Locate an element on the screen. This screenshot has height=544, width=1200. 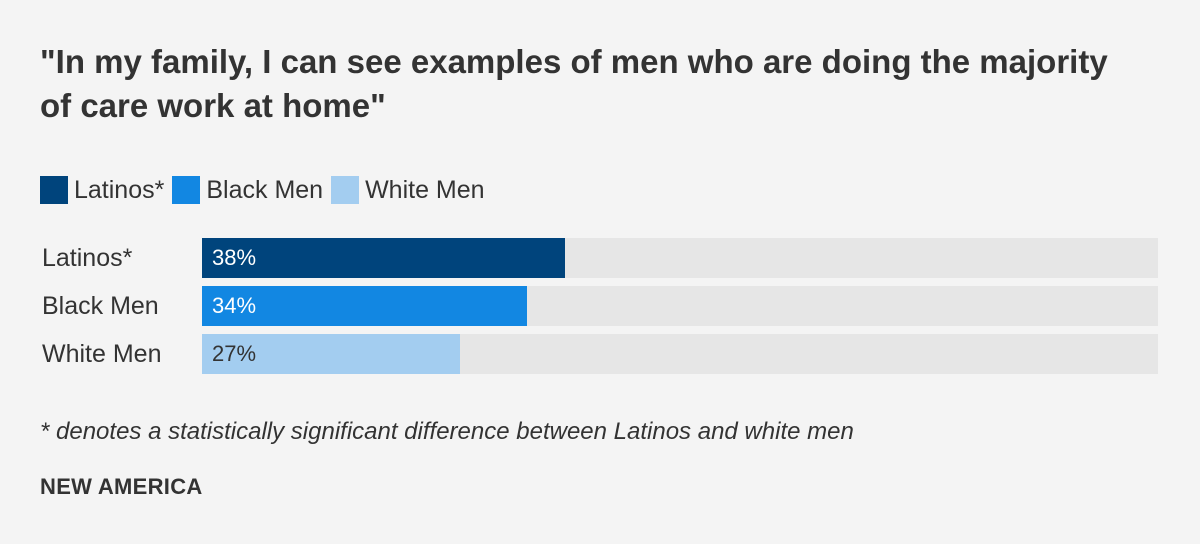
legend-swatch-latinos is located at coordinates (54, 190).